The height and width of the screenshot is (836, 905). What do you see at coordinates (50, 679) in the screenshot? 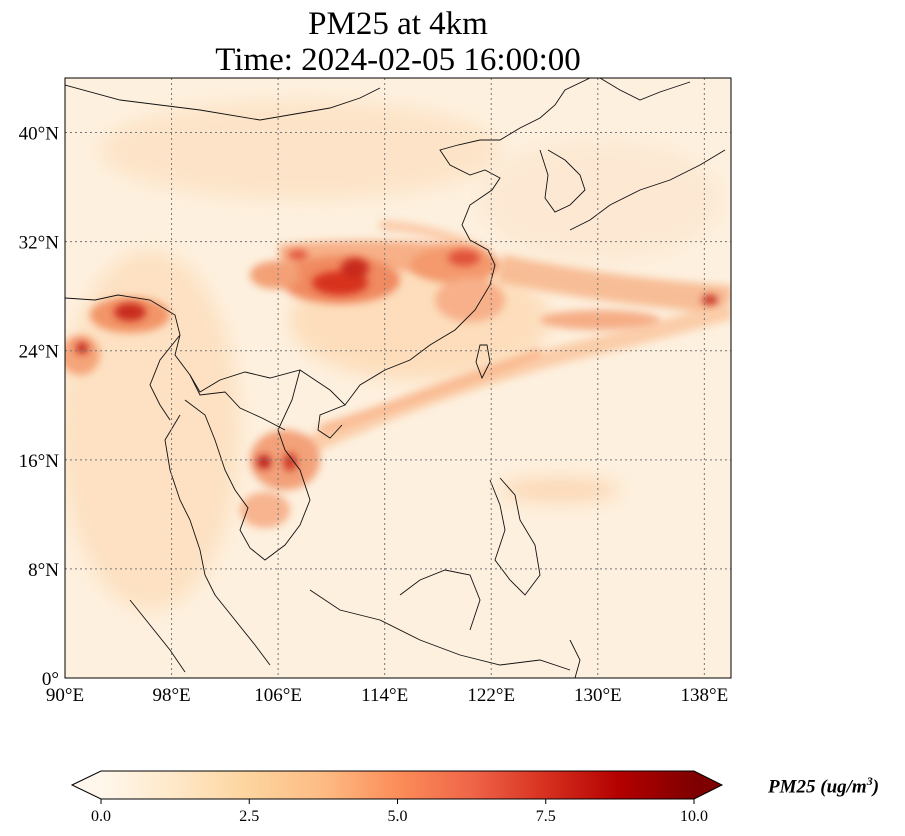
I see `latitude-tick-label: 0°` at bounding box center [50, 679].